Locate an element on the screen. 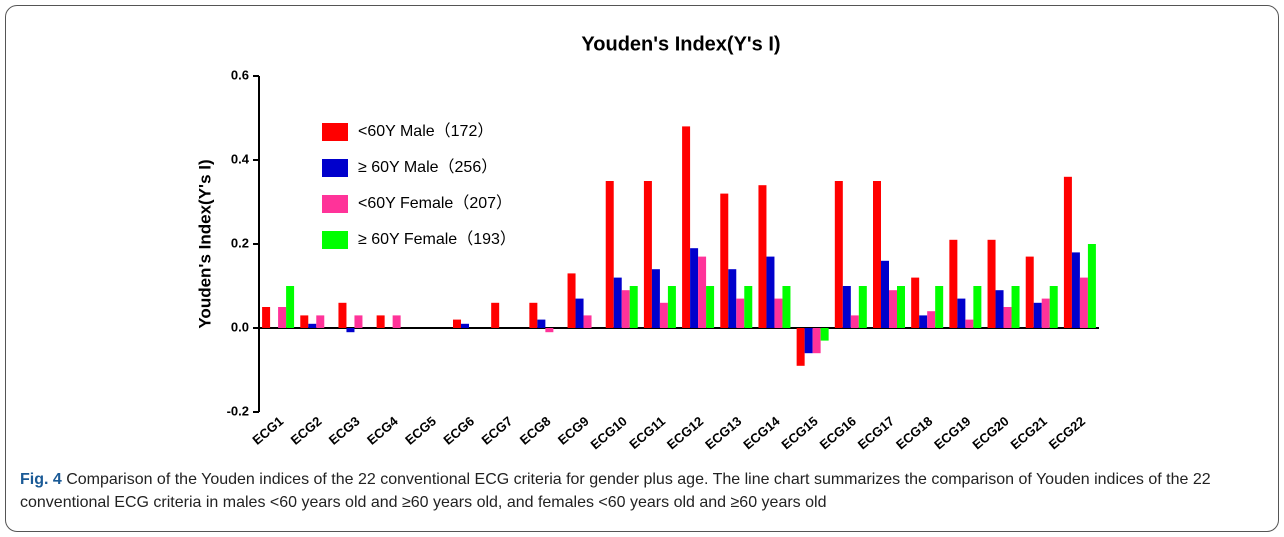 This screenshot has width=1284, height=537. legend-label: ≥ 60Y Male（256） is located at coordinates (427, 167).